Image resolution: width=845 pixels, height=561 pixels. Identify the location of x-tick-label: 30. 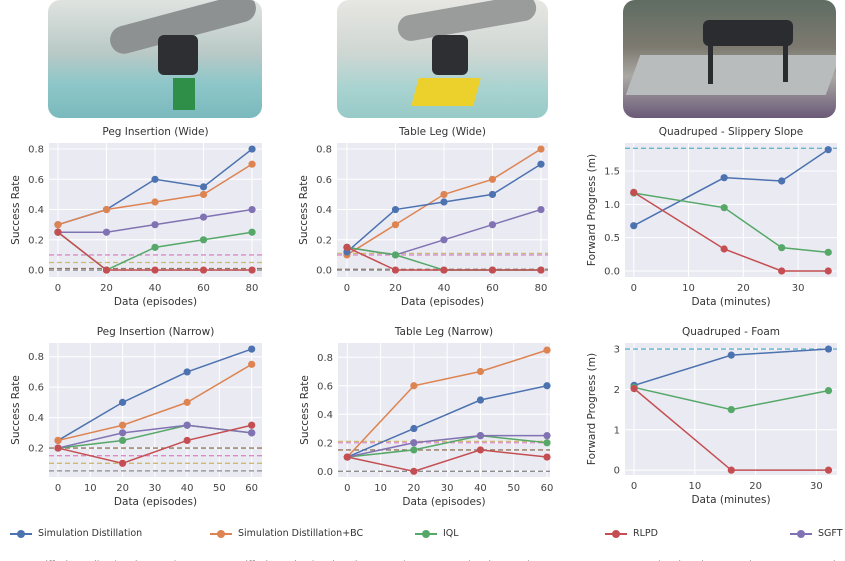
(816, 486).